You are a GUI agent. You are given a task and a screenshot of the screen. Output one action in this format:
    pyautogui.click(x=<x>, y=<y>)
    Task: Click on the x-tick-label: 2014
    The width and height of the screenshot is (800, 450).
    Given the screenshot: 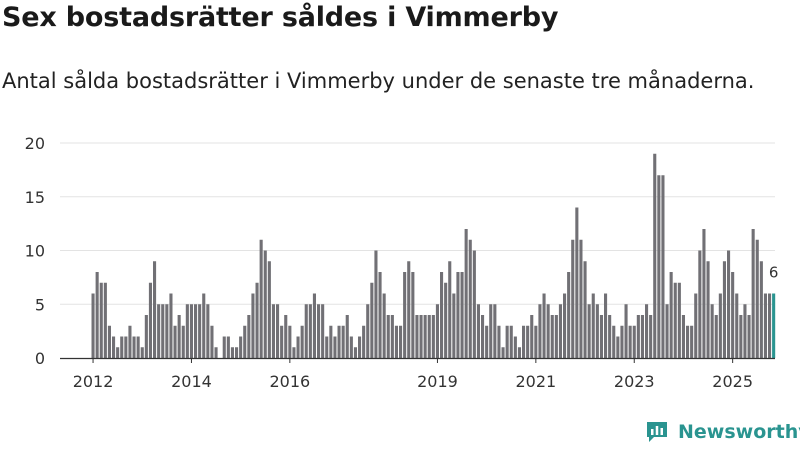 What is the action you would take?
    pyautogui.click(x=191, y=381)
    